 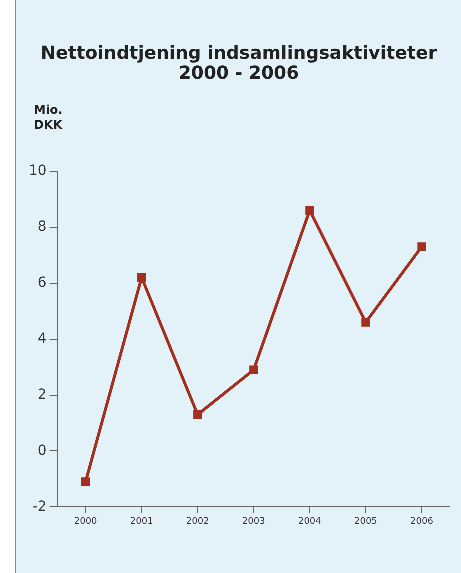 What do you see at coordinates (42, 282) in the screenshot?
I see `y-tick-label: 6` at bounding box center [42, 282].